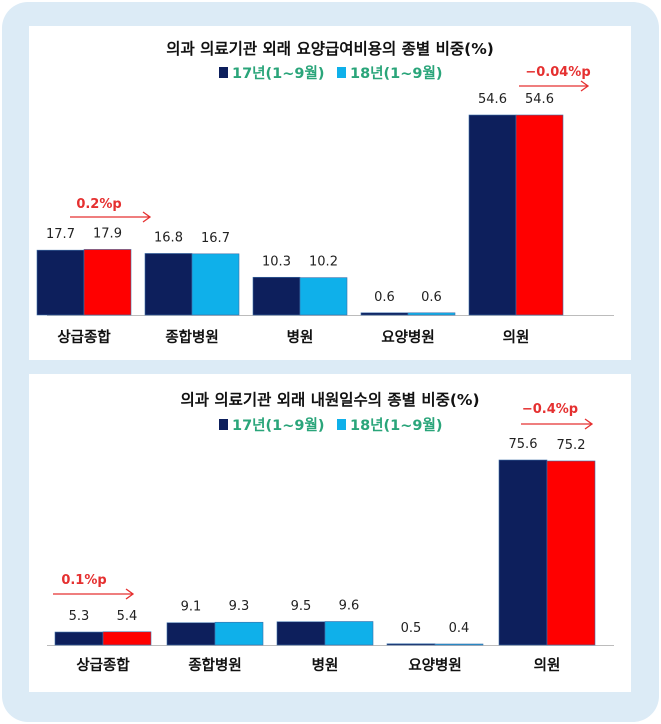 This screenshot has height=724, width=661. Describe the element at coordinates (349, 606) in the screenshot. I see `value-label: 9.6` at that location.